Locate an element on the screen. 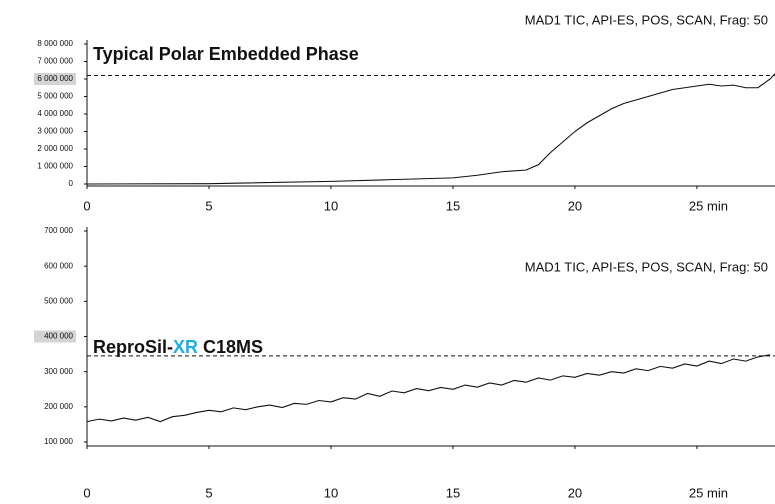 The height and width of the screenshot is (504, 775). y-tick-label: 5 000 000 is located at coordinates (55, 96).